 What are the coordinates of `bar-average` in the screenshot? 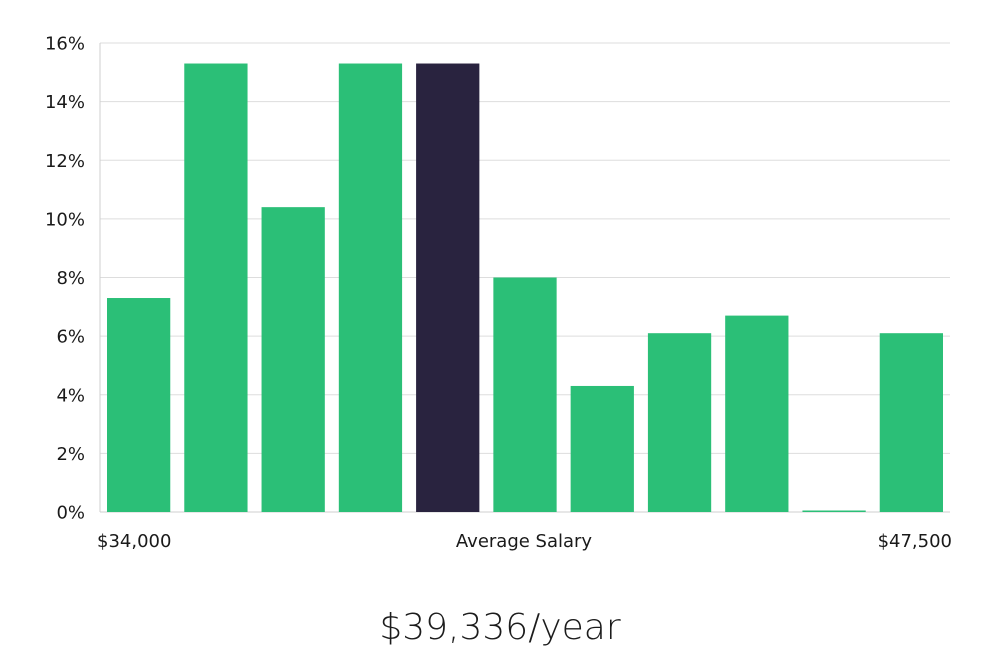 It's located at (448, 288).